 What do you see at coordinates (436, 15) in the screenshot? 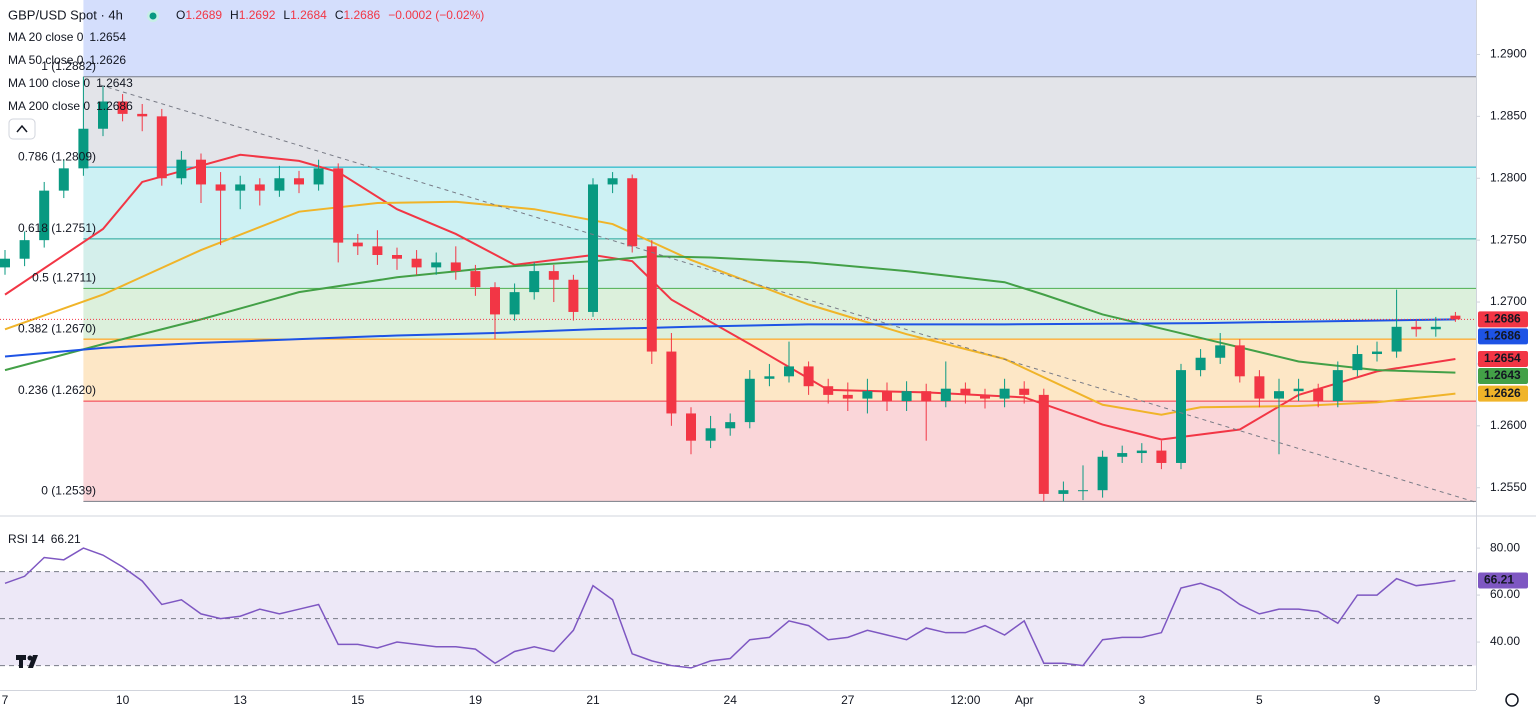
I see `change: −0.0002 (−0.02%)` at bounding box center [436, 15].